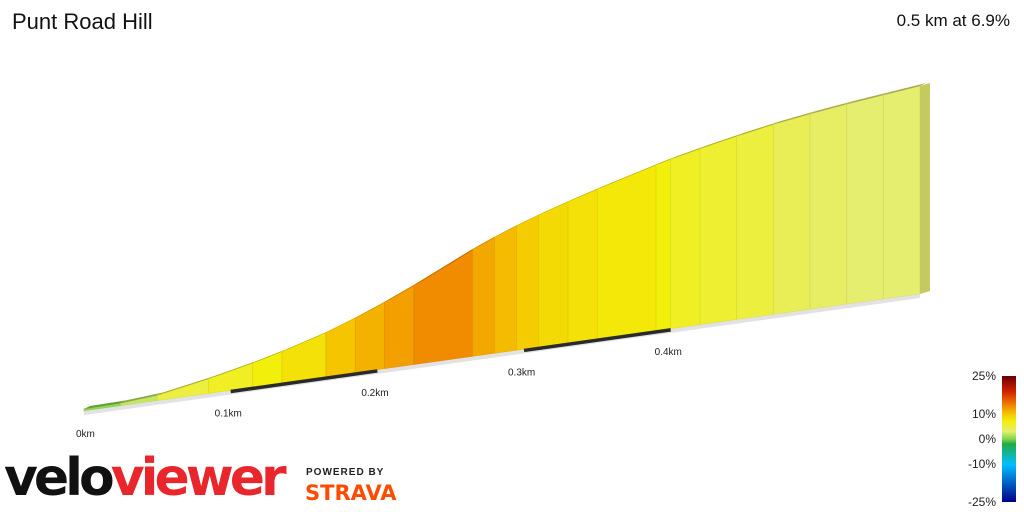  What do you see at coordinates (984, 414) in the screenshot?
I see `colorbar-label: 10%` at bounding box center [984, 414].